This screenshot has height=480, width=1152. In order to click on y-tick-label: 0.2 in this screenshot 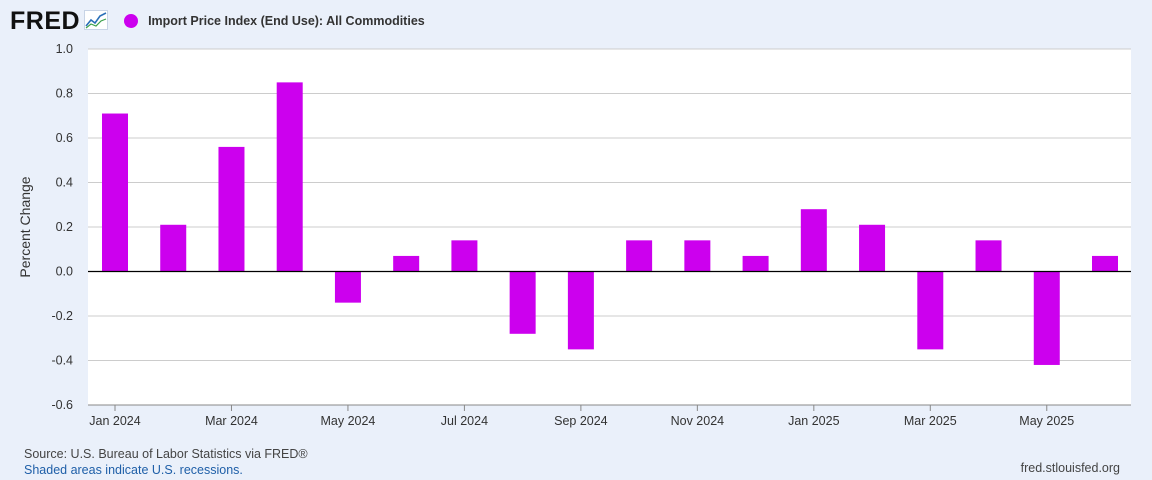, I will do `click(64, 227)`.